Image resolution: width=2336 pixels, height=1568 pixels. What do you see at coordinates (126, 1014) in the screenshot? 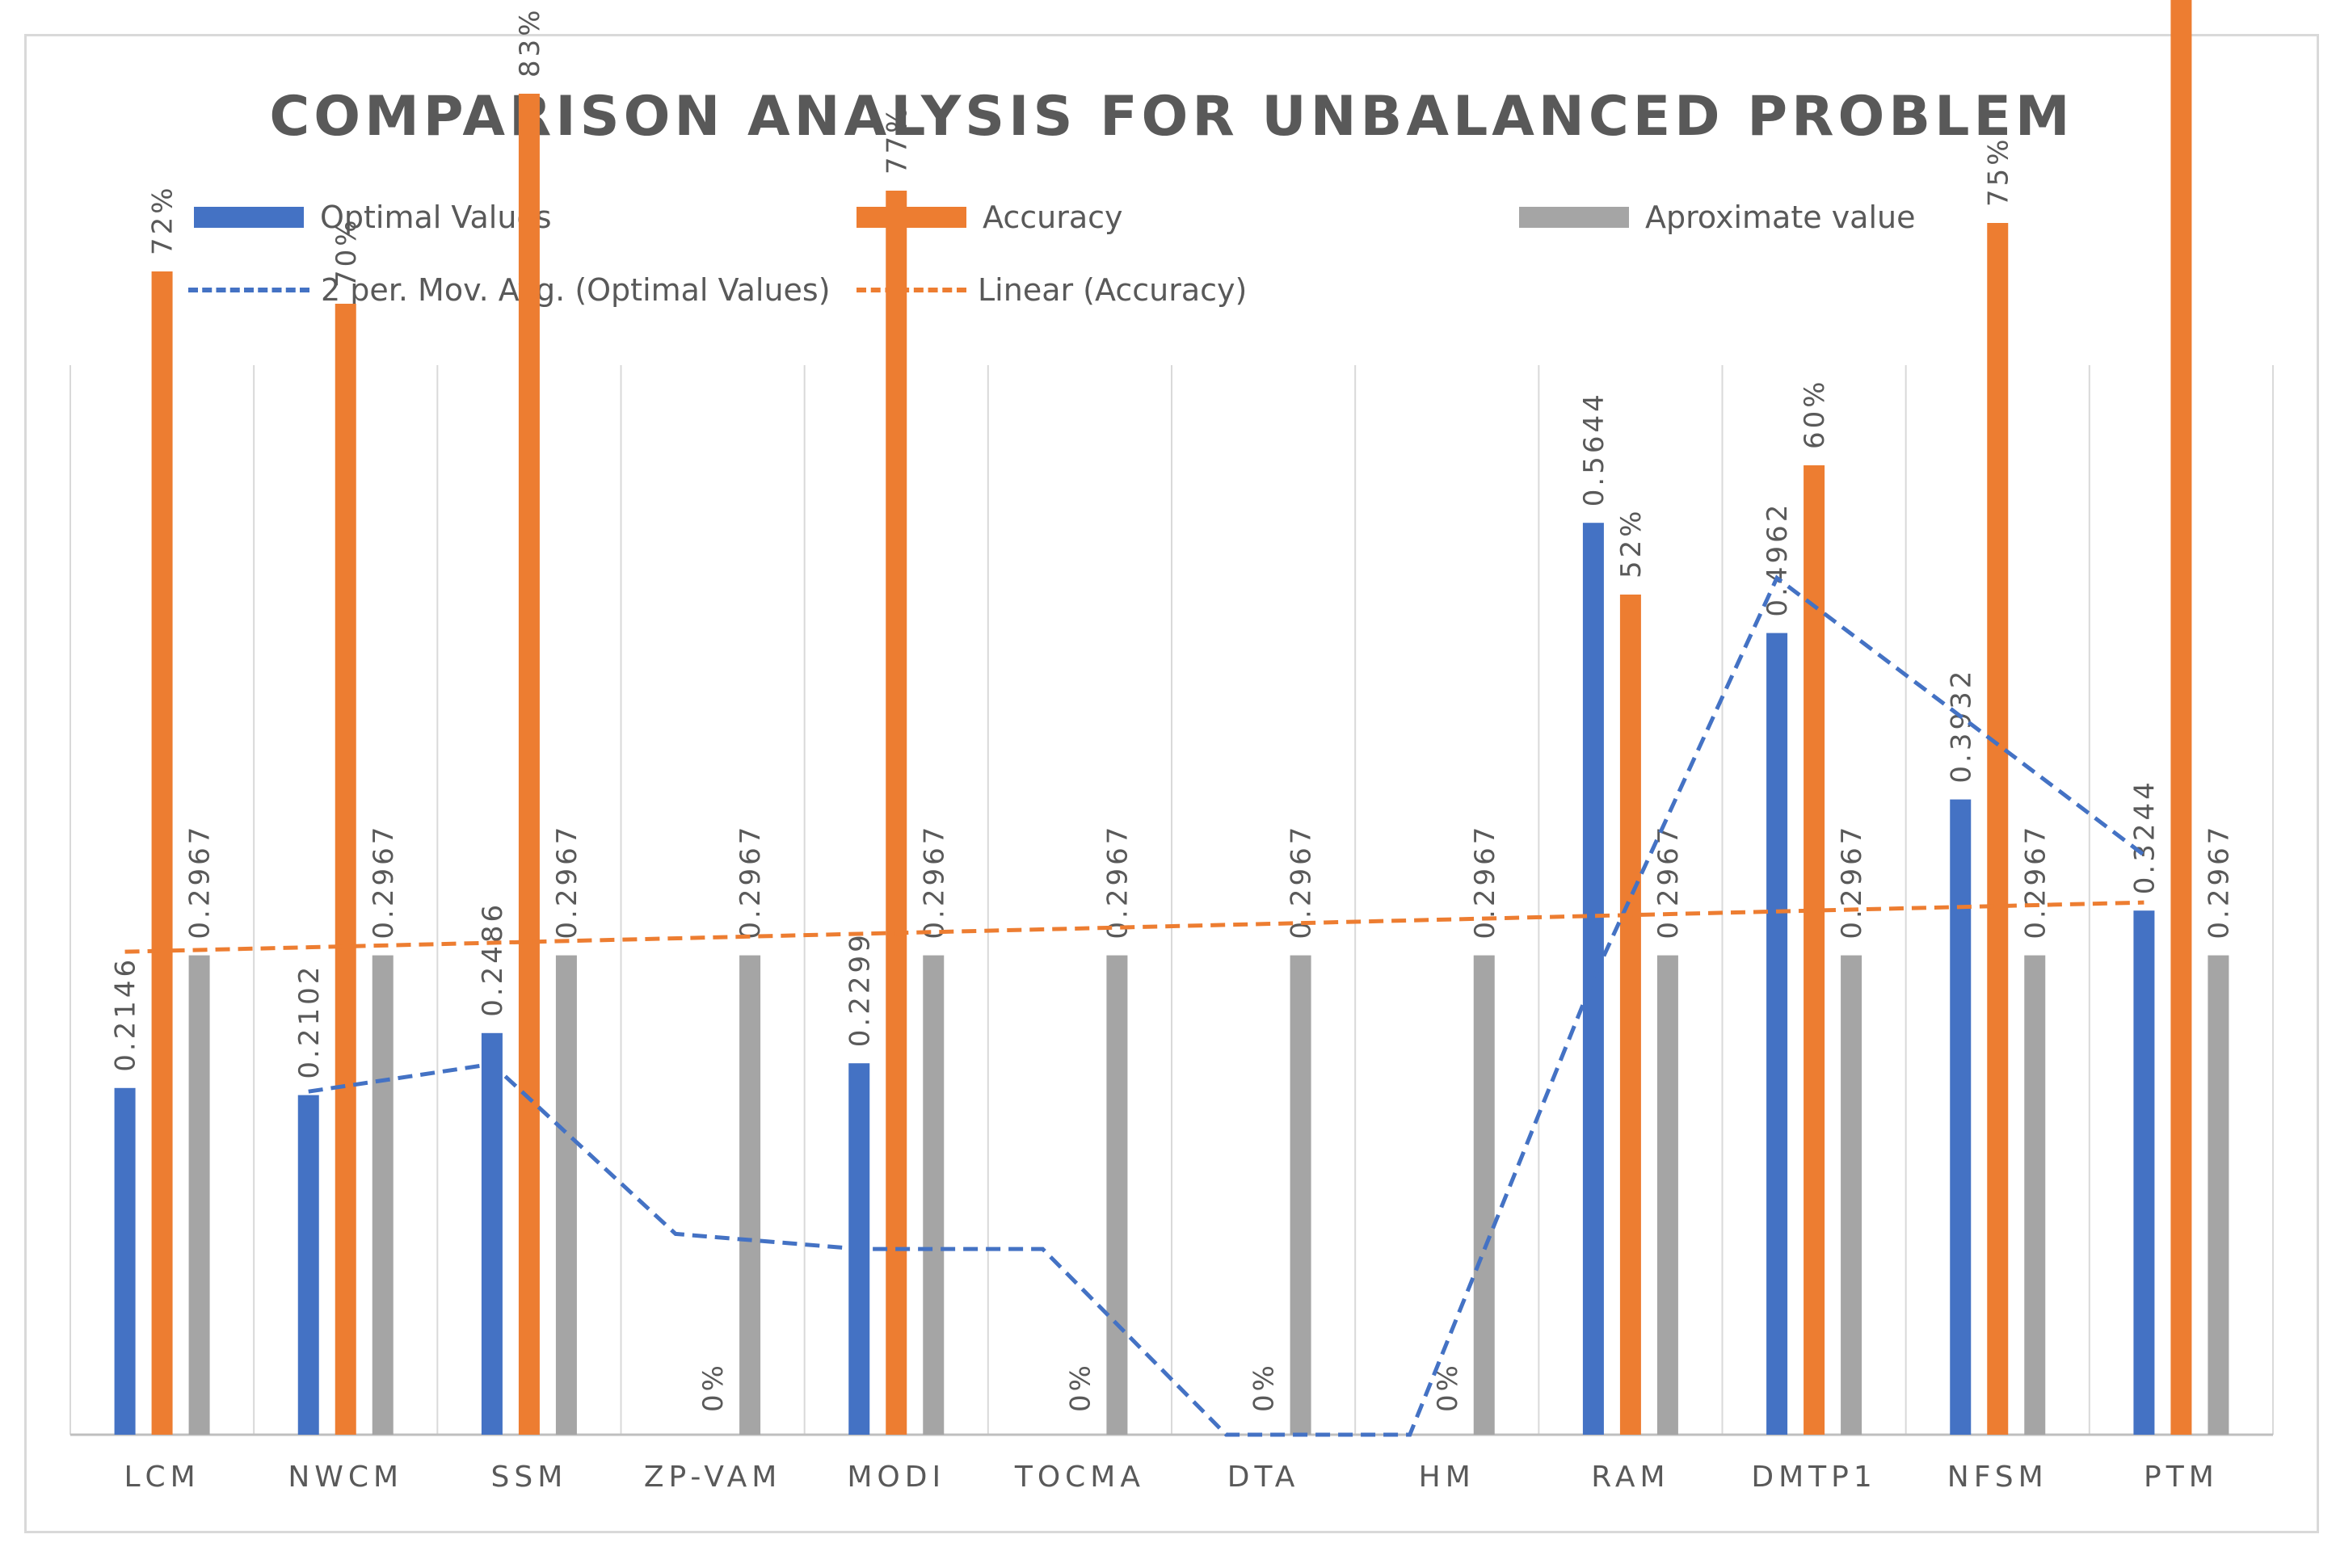
I see `data-label: 0.2146` at bounding box center [126, 1014].